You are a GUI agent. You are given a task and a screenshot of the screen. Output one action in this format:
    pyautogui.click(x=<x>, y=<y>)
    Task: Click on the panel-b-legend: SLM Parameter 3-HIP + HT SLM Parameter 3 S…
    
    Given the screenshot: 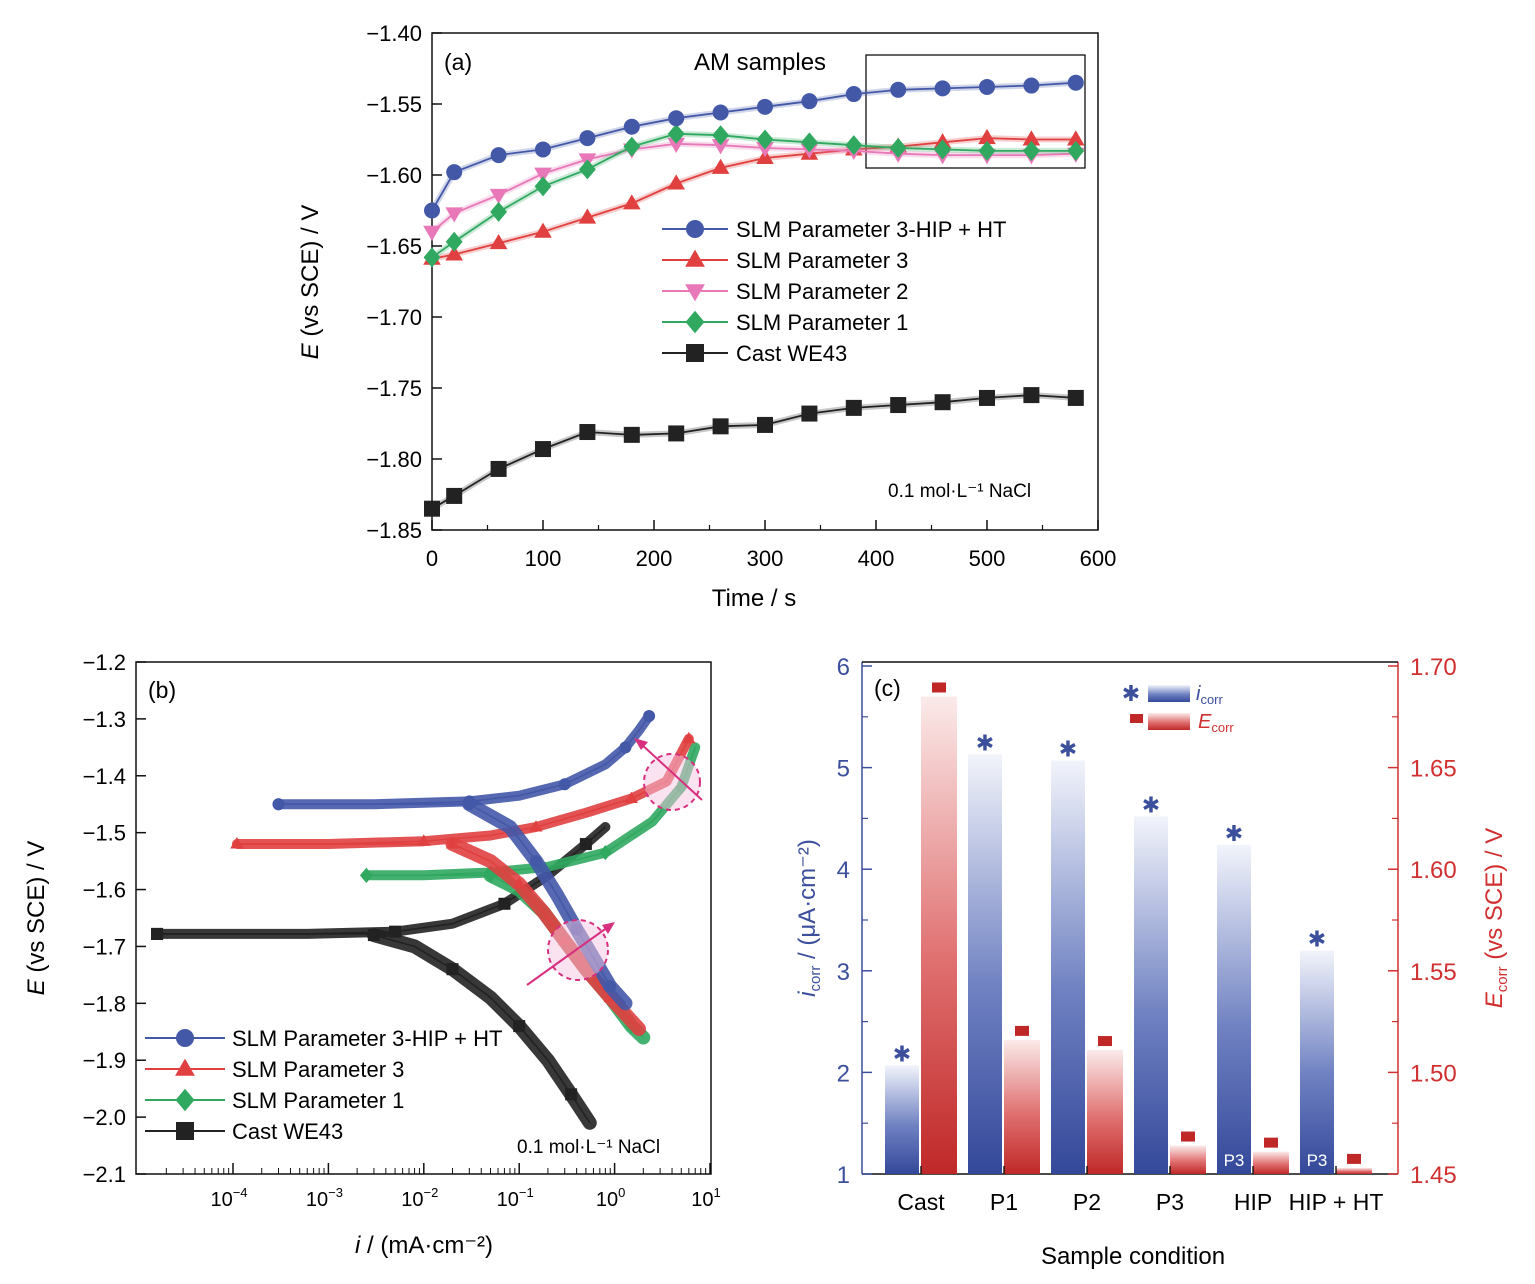 What is the action you would take?
    pyautogui.click(x=323, y=1085)
    